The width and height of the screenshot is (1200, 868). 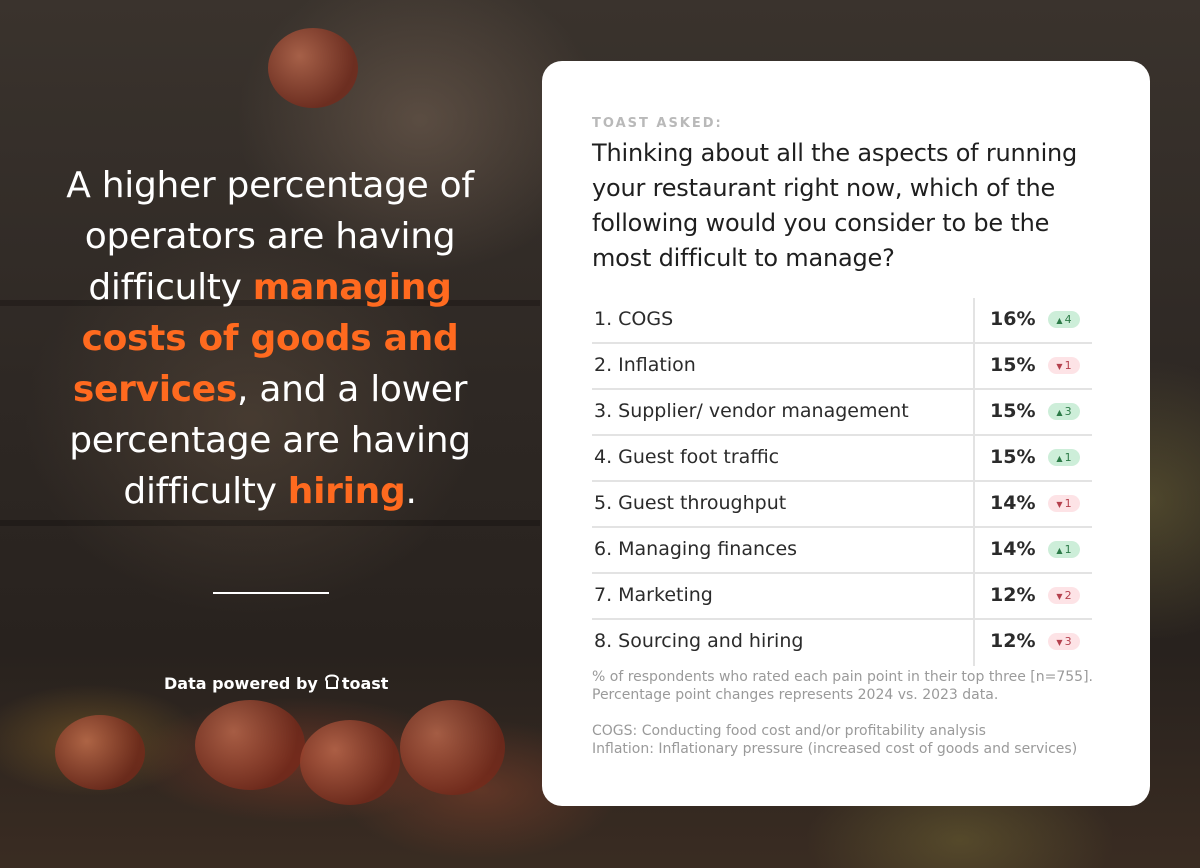 What do you see at coordinates (603, 503) in the screenshot?
I see `row-rank: 5.` at bounding box center [603, 503].